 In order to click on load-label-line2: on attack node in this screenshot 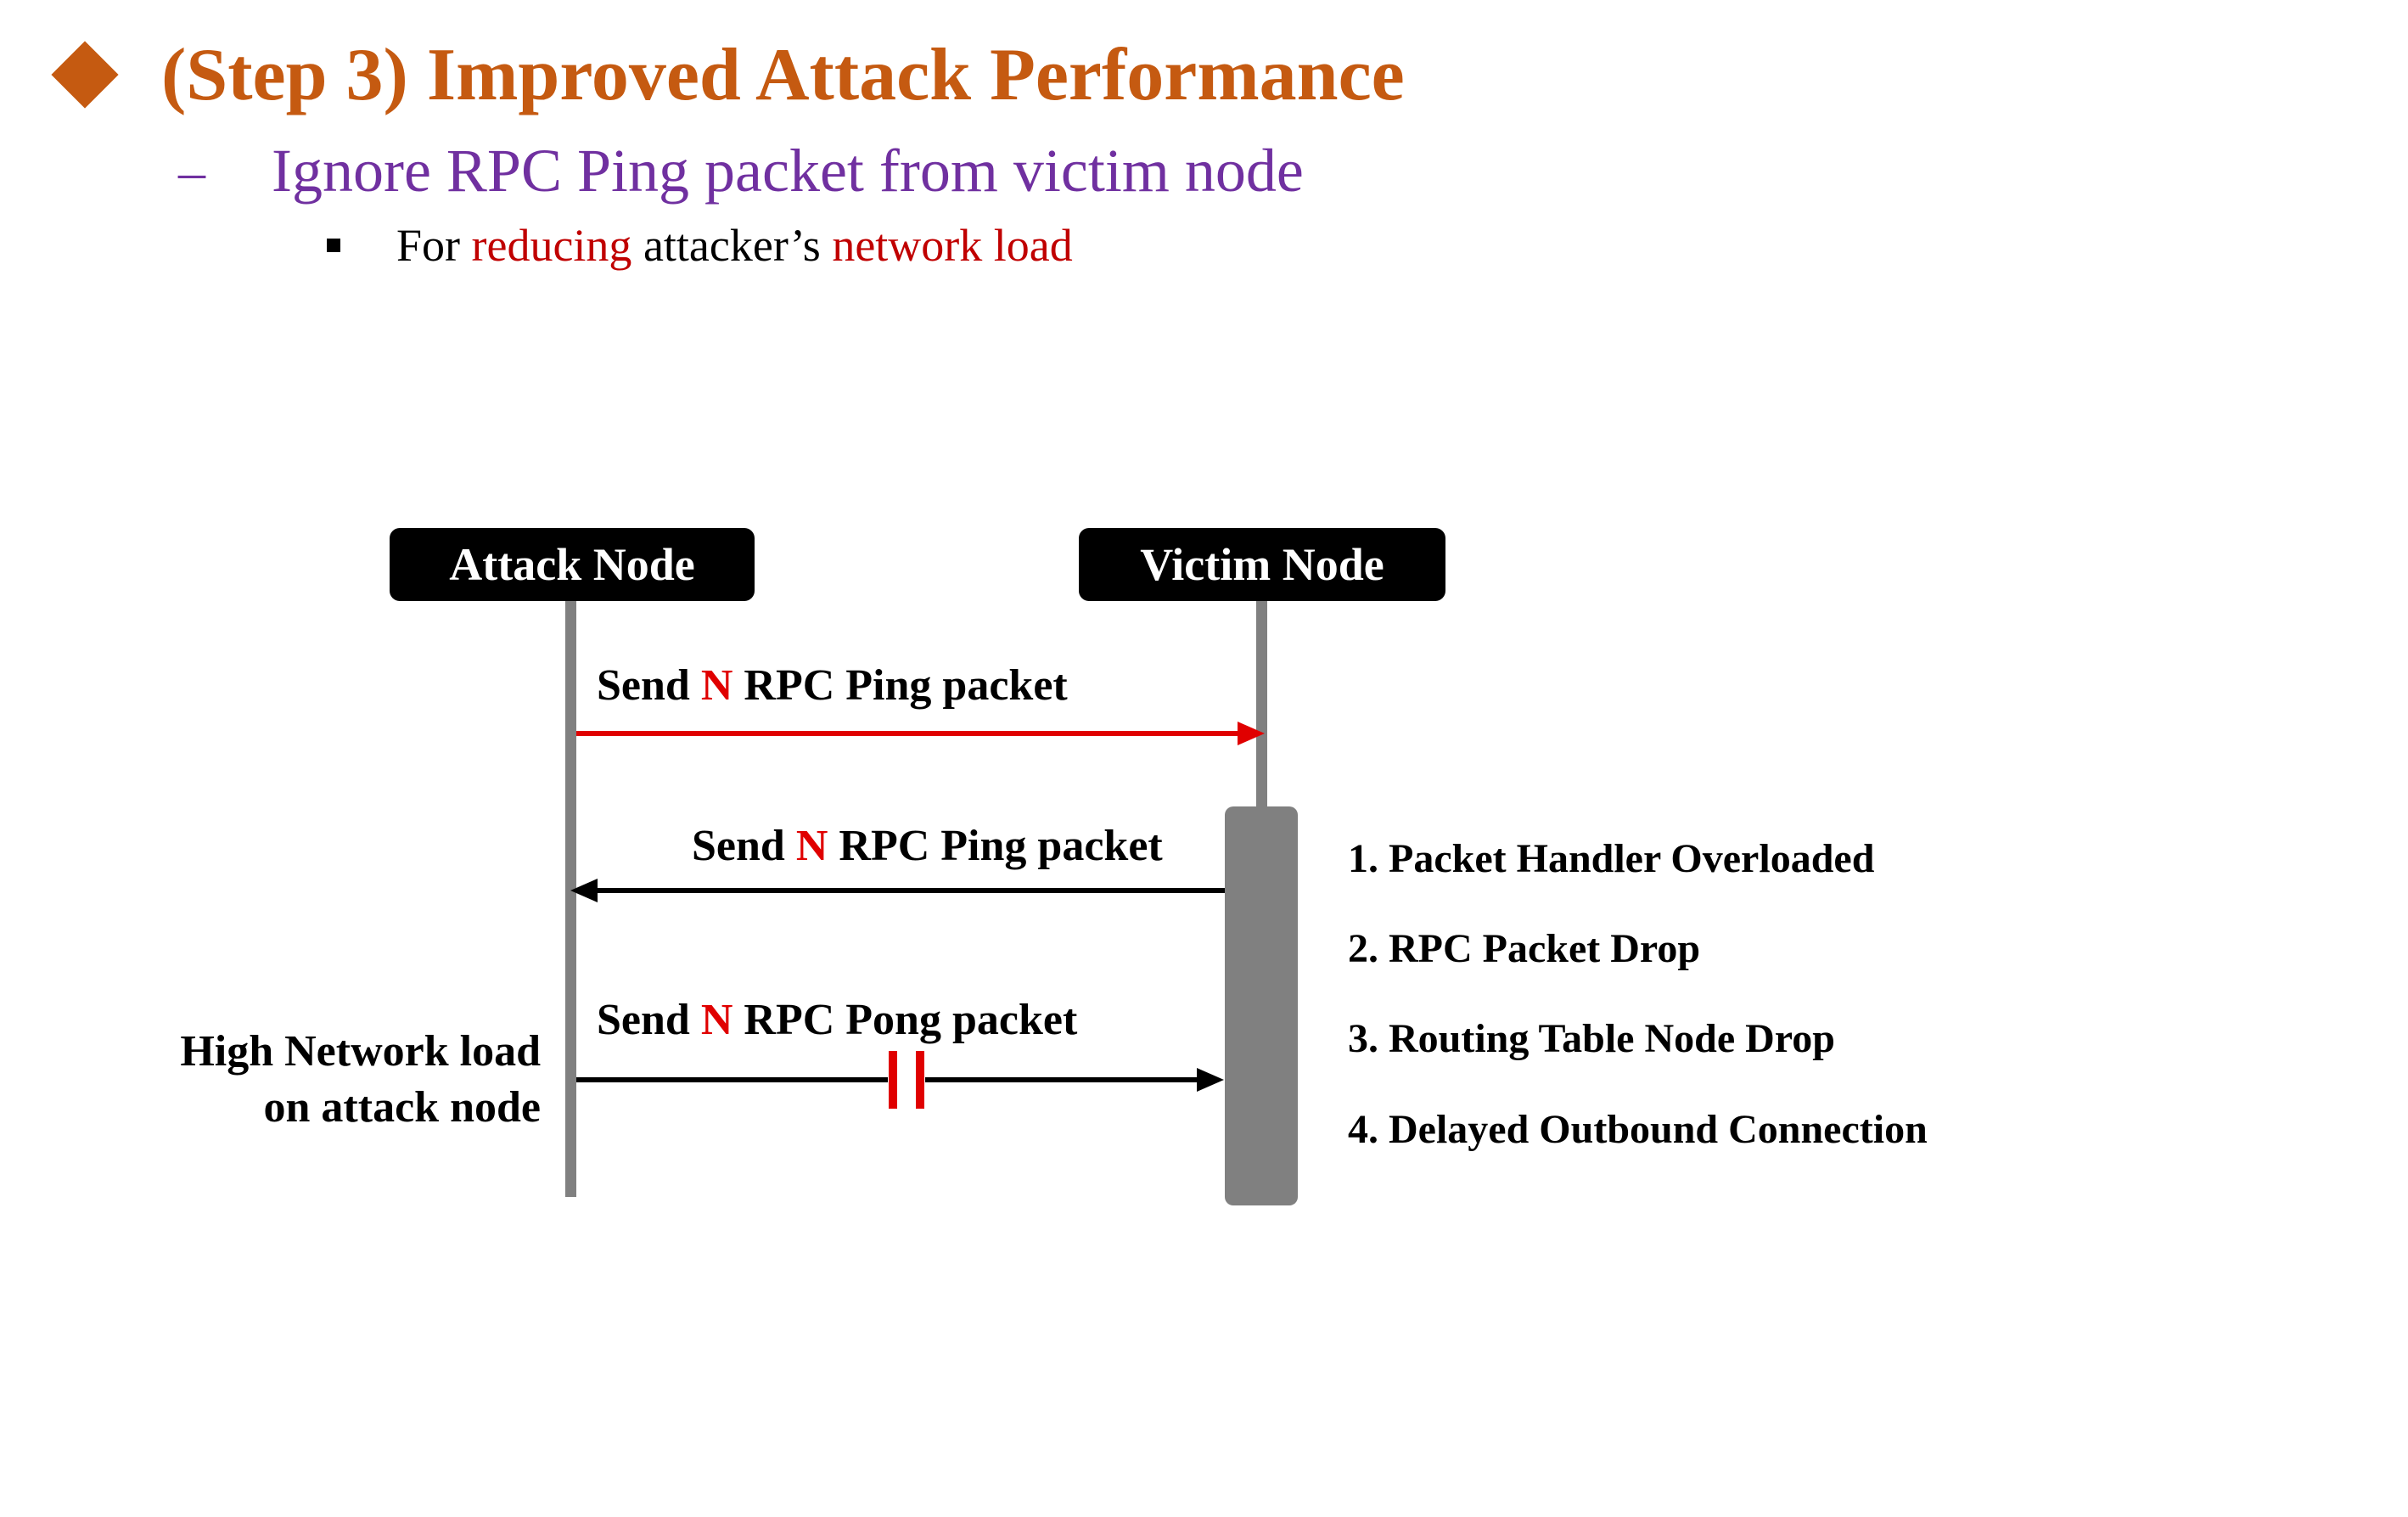, I will do `click(402, 1107)`.